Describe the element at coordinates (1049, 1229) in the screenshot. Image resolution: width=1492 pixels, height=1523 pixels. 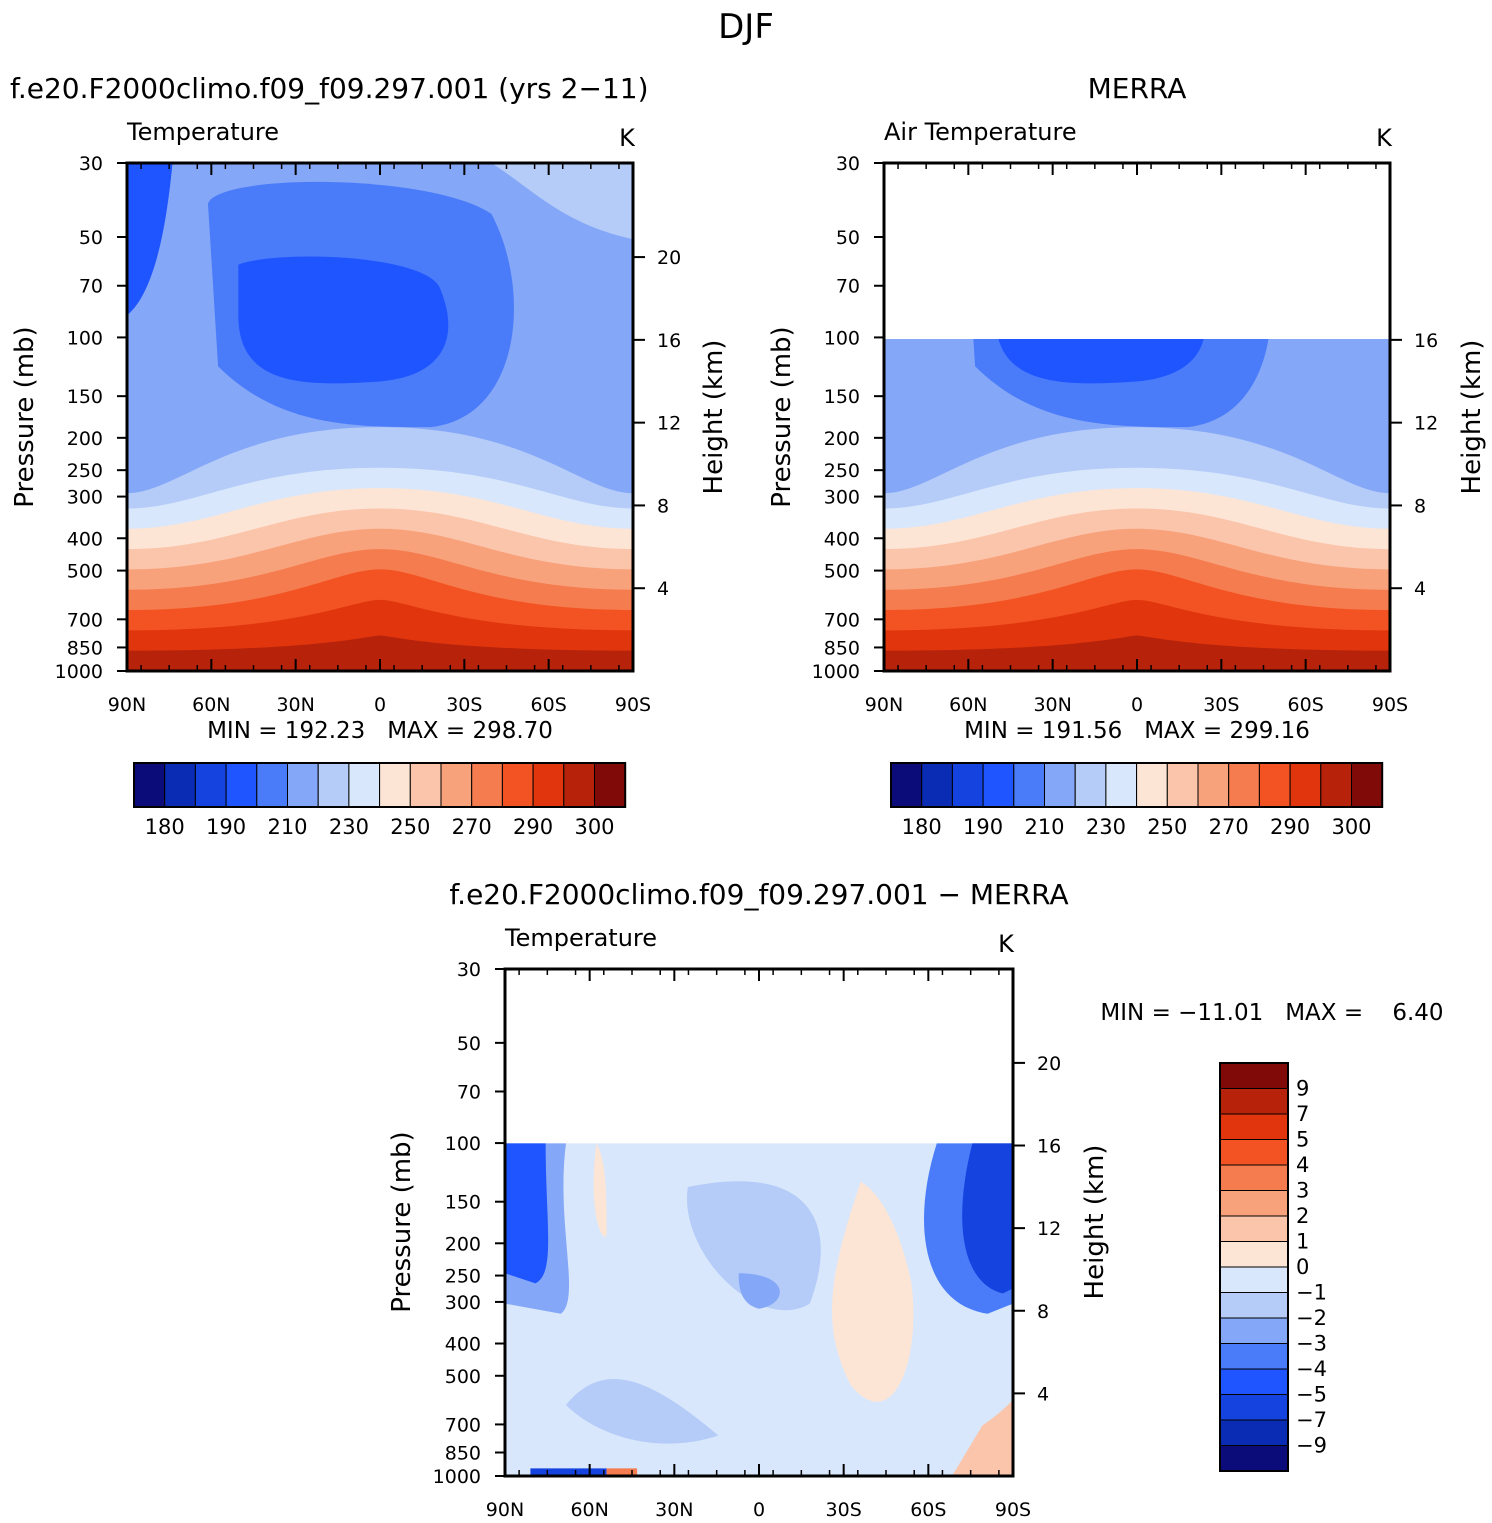
I see `y2-tick-label: 12` at that location.